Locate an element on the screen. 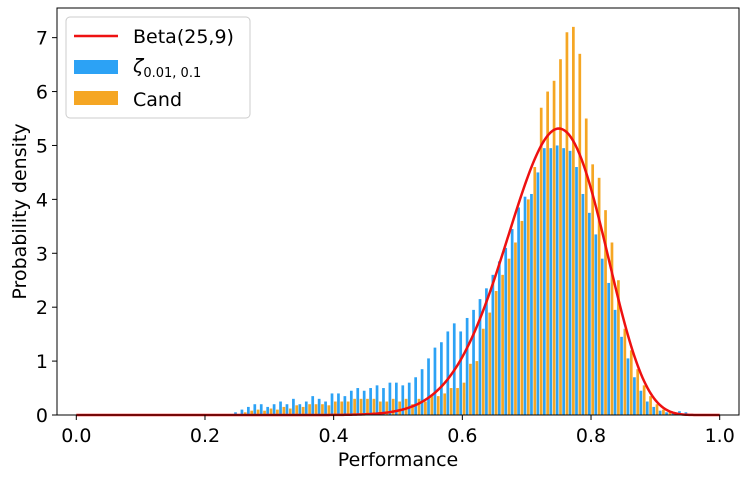 The width and height of the screenshot is (747, 478). legend: Beta(25,9) ζ0.01, 0.1 Cand is located at coordinates (158, 67).